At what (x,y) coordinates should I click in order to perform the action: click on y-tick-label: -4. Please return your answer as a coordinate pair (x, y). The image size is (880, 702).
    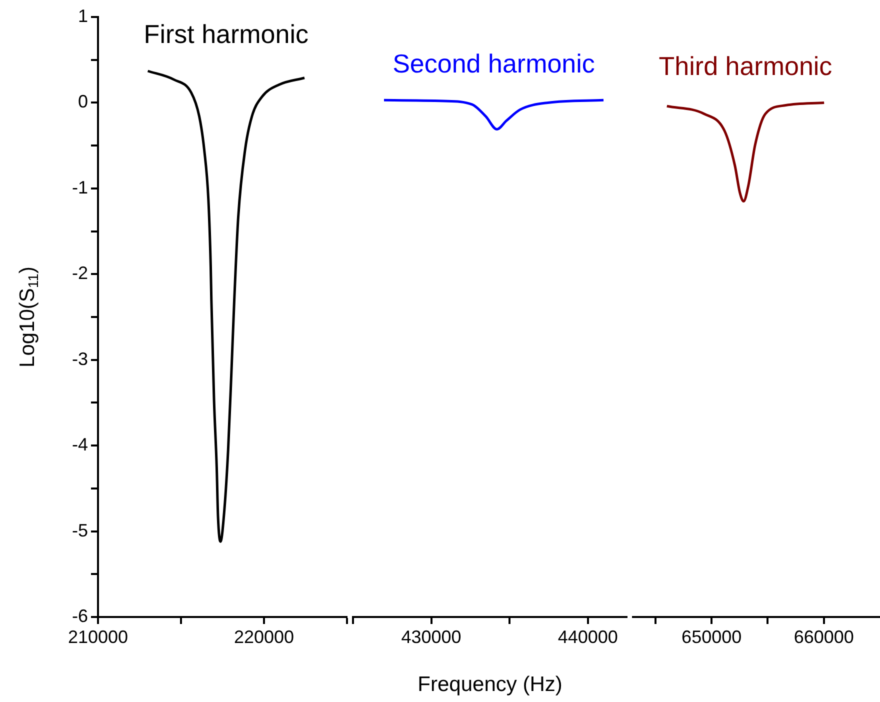
    Looking at the image, I should click on (80, 444).